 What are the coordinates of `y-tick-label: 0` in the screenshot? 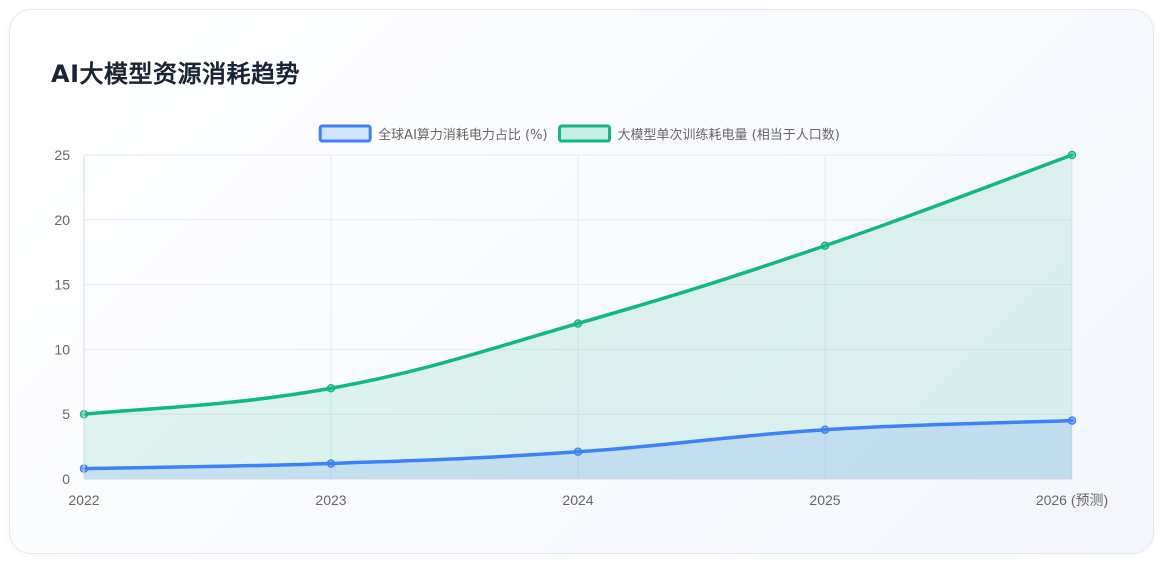 It's located at (66, 479).